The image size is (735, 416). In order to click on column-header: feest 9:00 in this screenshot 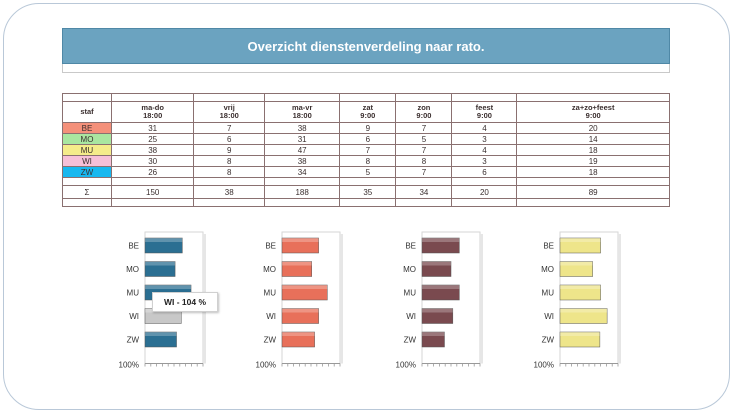, I will do `click(484, 112)`.